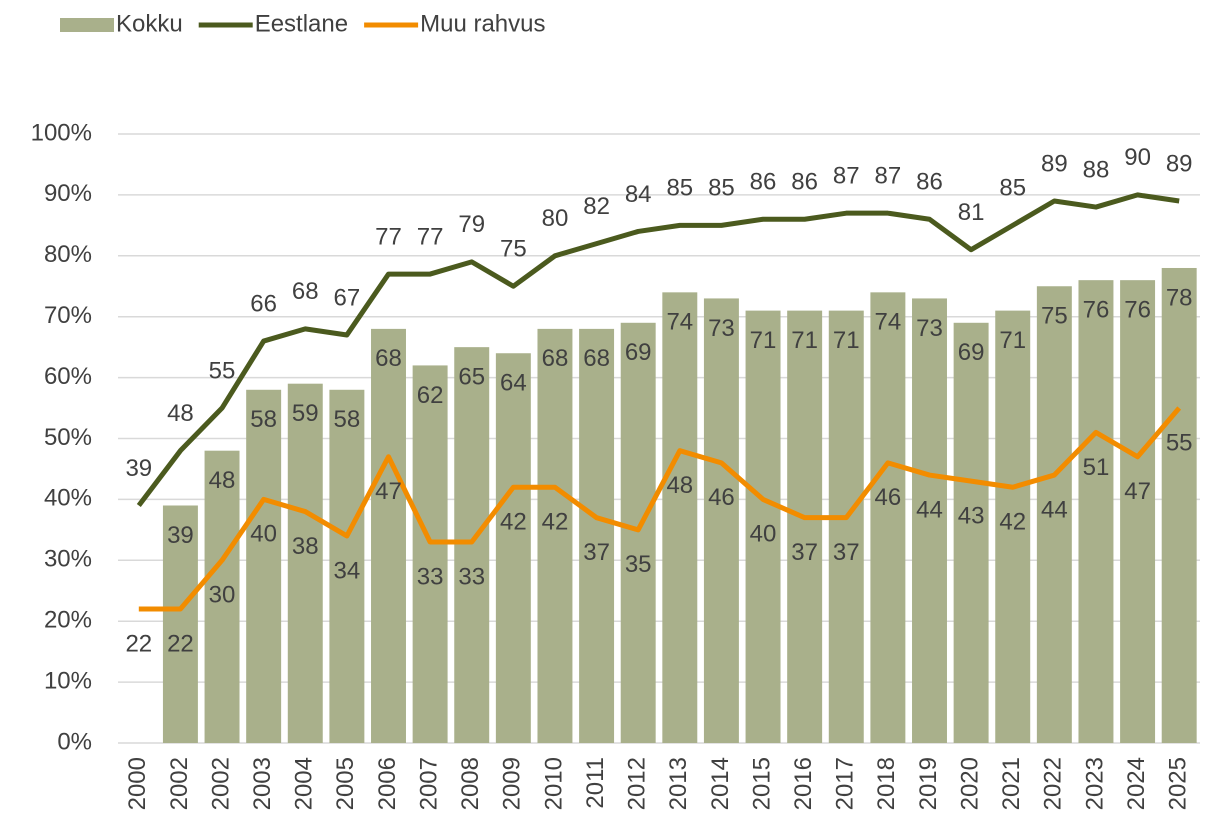 Image resolution: width=1206 pixels, height=825 pixels. Describe the element at coordinates (74, 741) in the screenshot. I see `y-tick-label: 0%` at that location.